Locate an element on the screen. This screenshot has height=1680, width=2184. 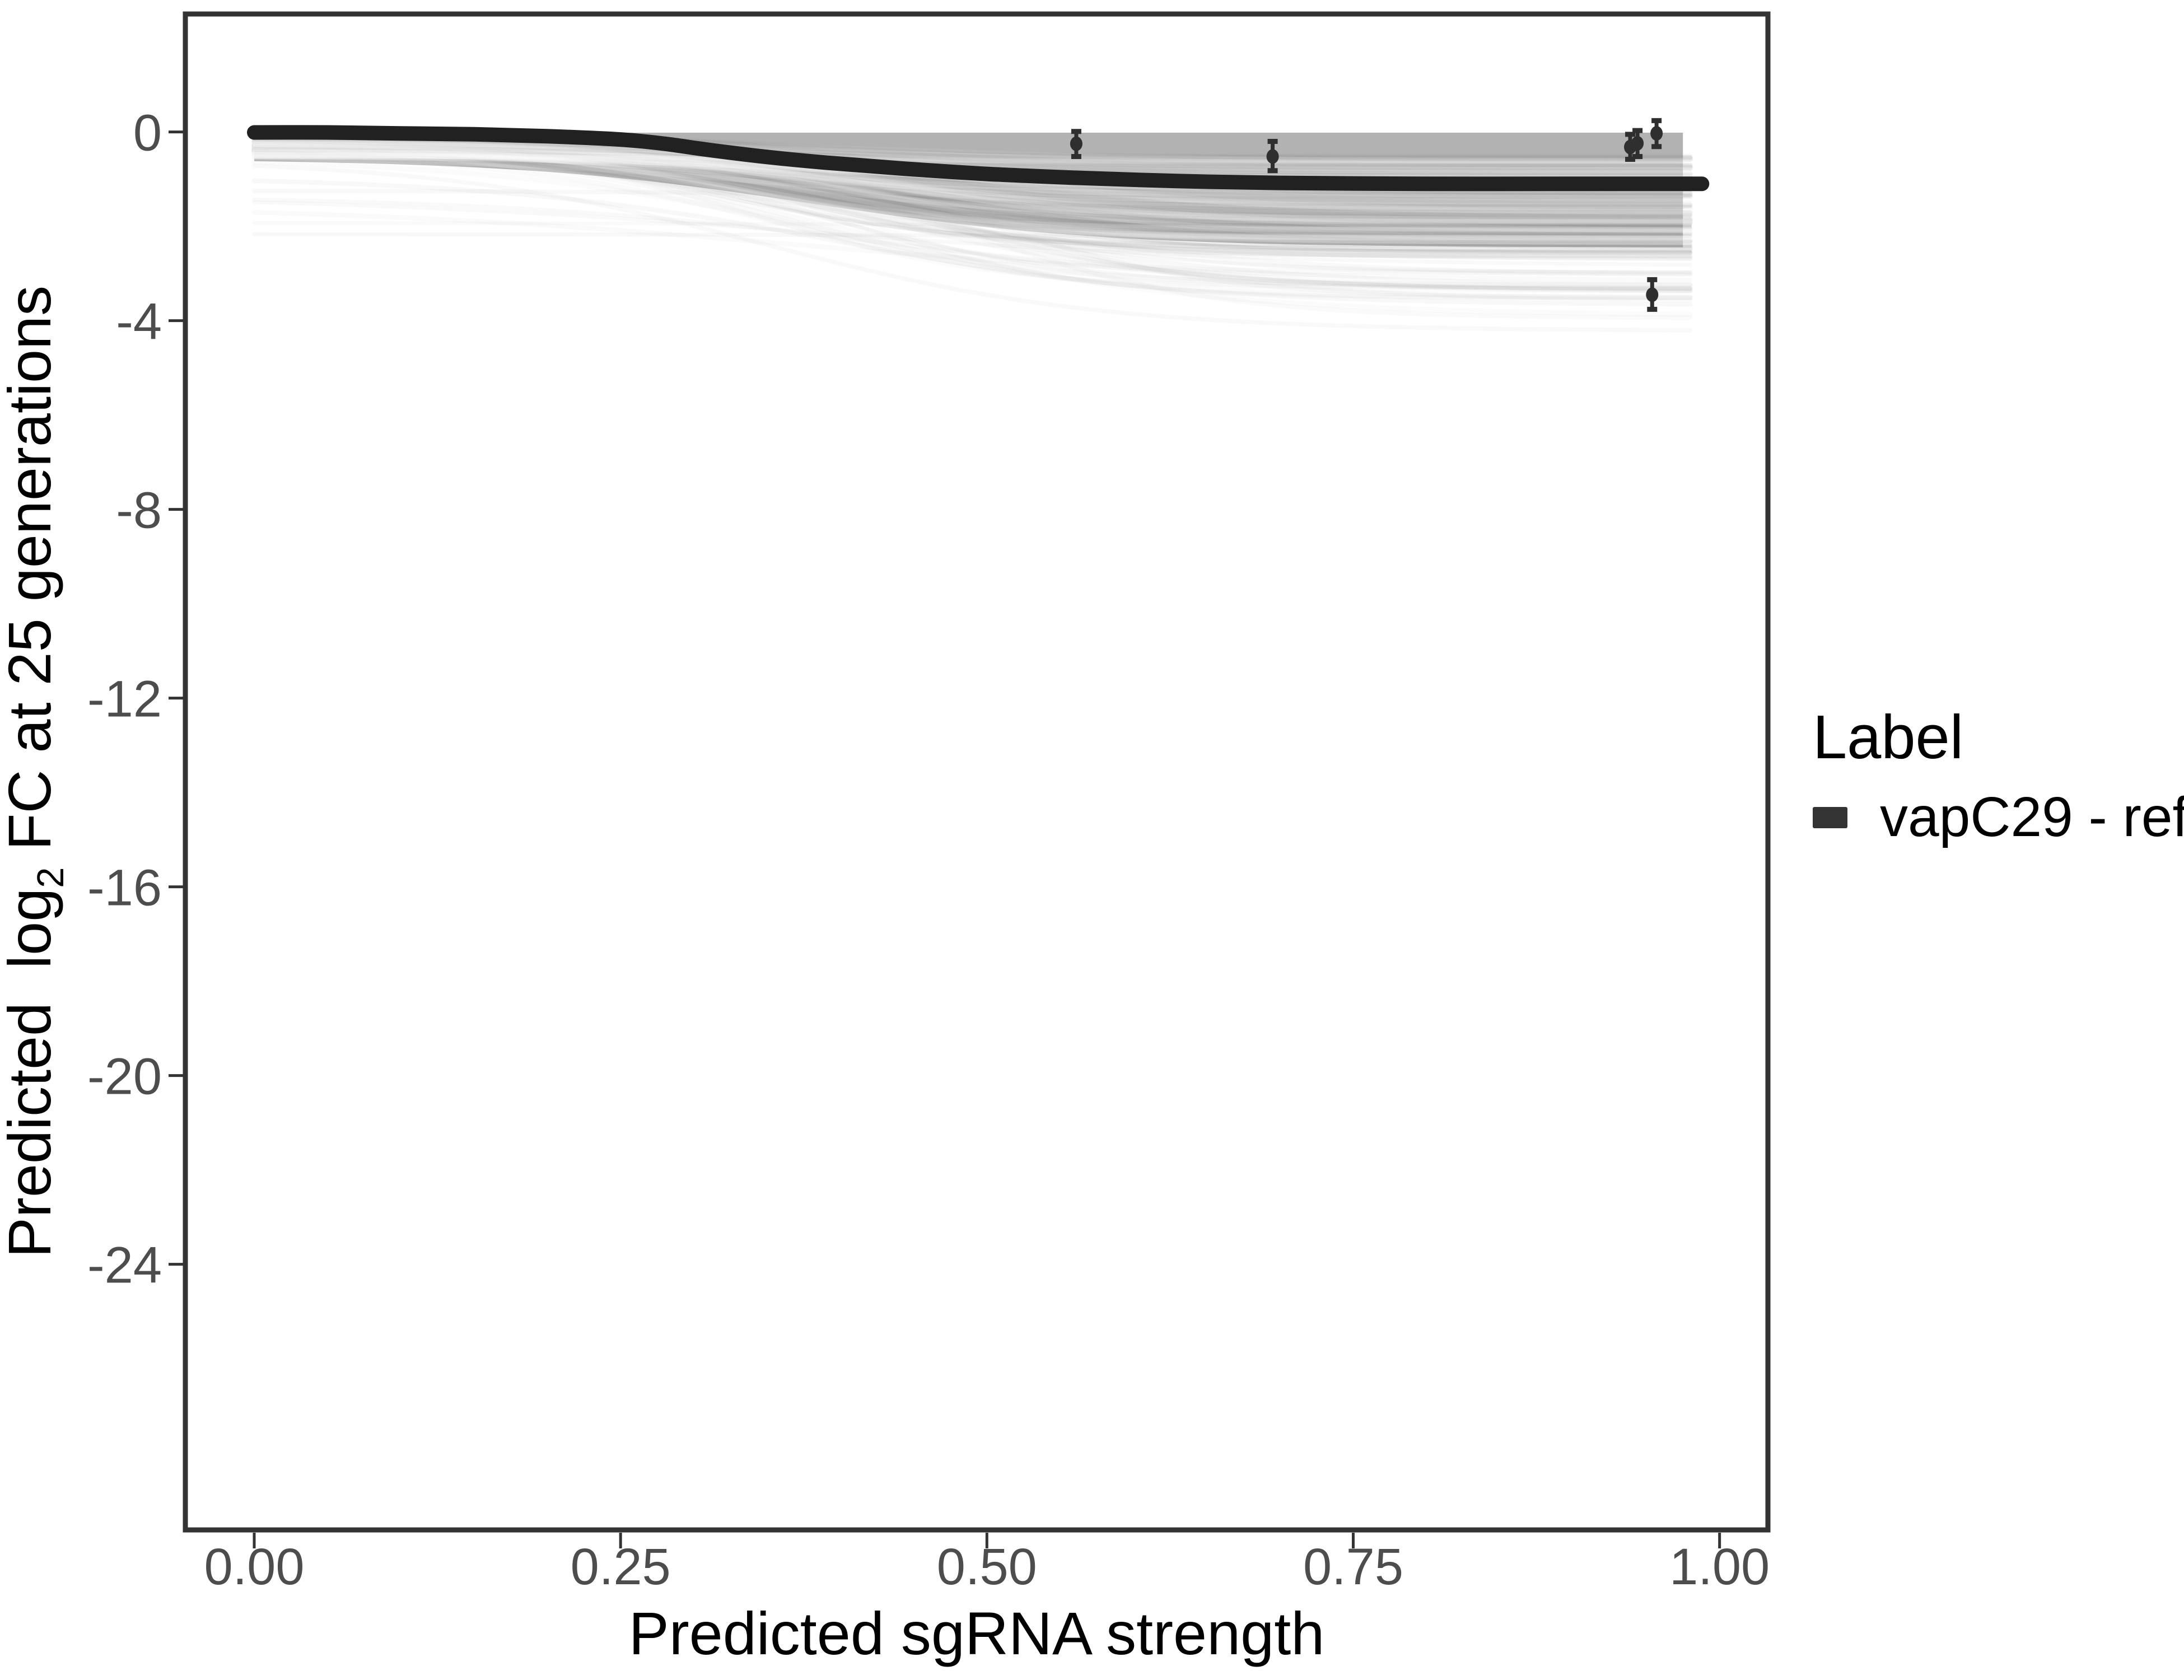
x-tick-label: 0.00 is located at coordinates (254, 1567).